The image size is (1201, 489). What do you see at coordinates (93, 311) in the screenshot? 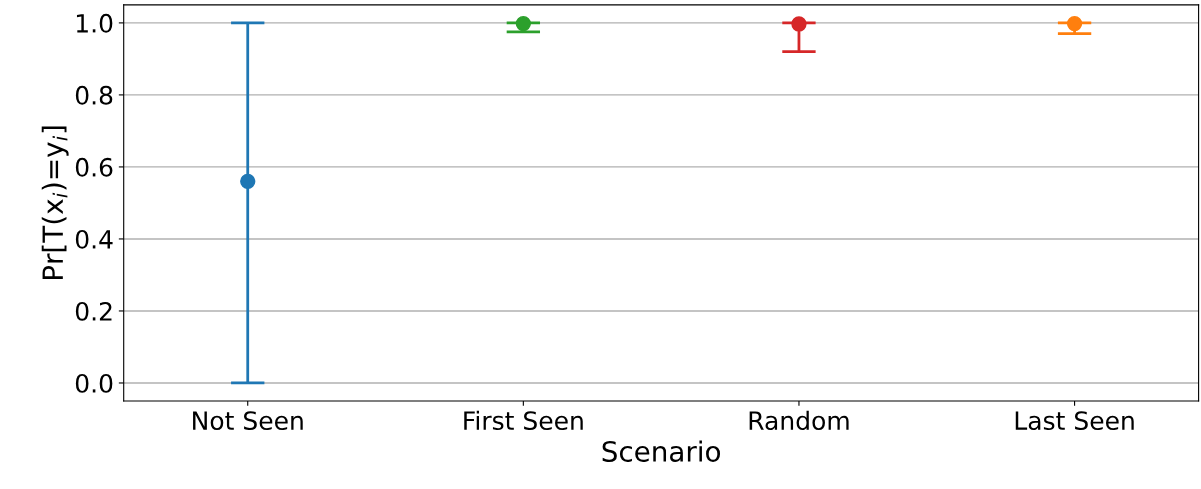
I see `y-tick-label: 0.2` at bounding box center [93, 311].